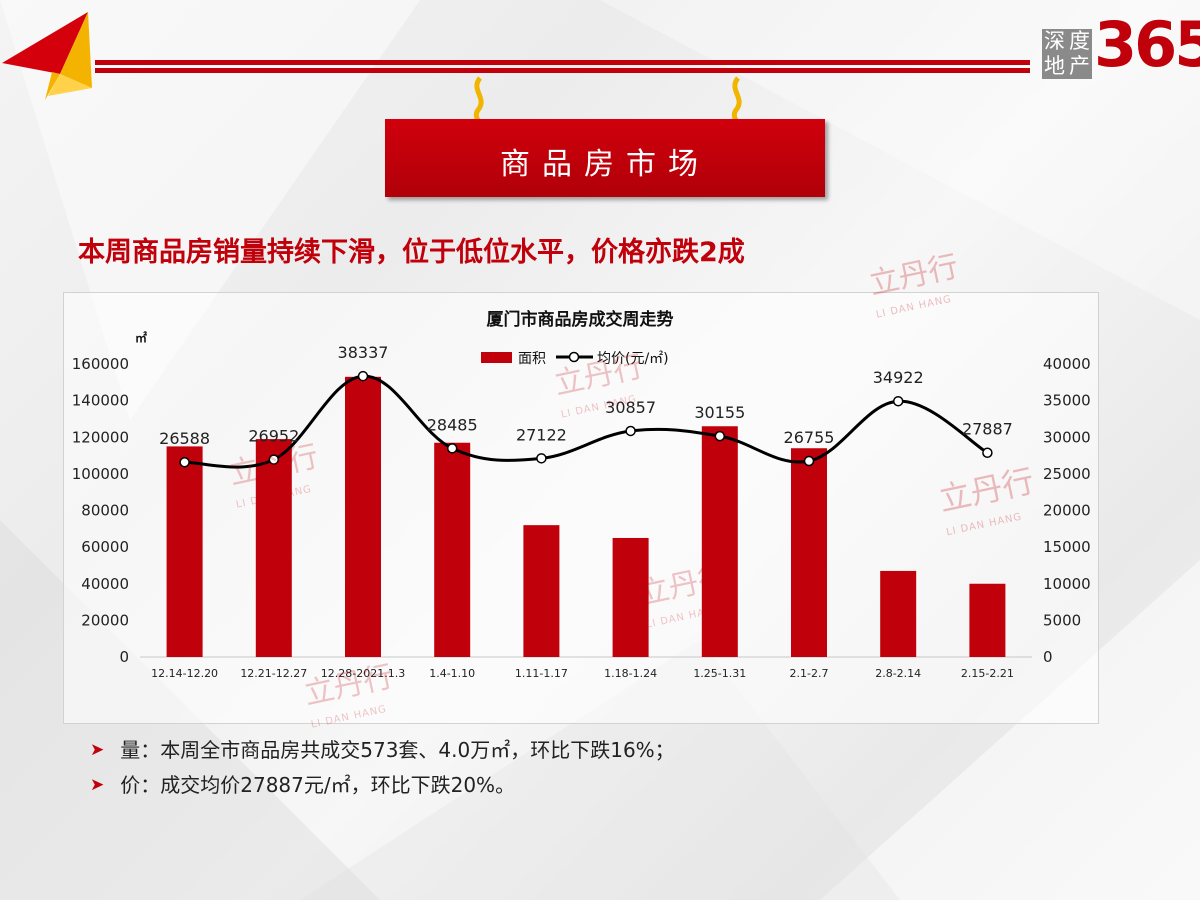  Describe the element at coordinates (452, 673) in the screenshot. I see `x-tick-label: 1.4-1.10` at that location.